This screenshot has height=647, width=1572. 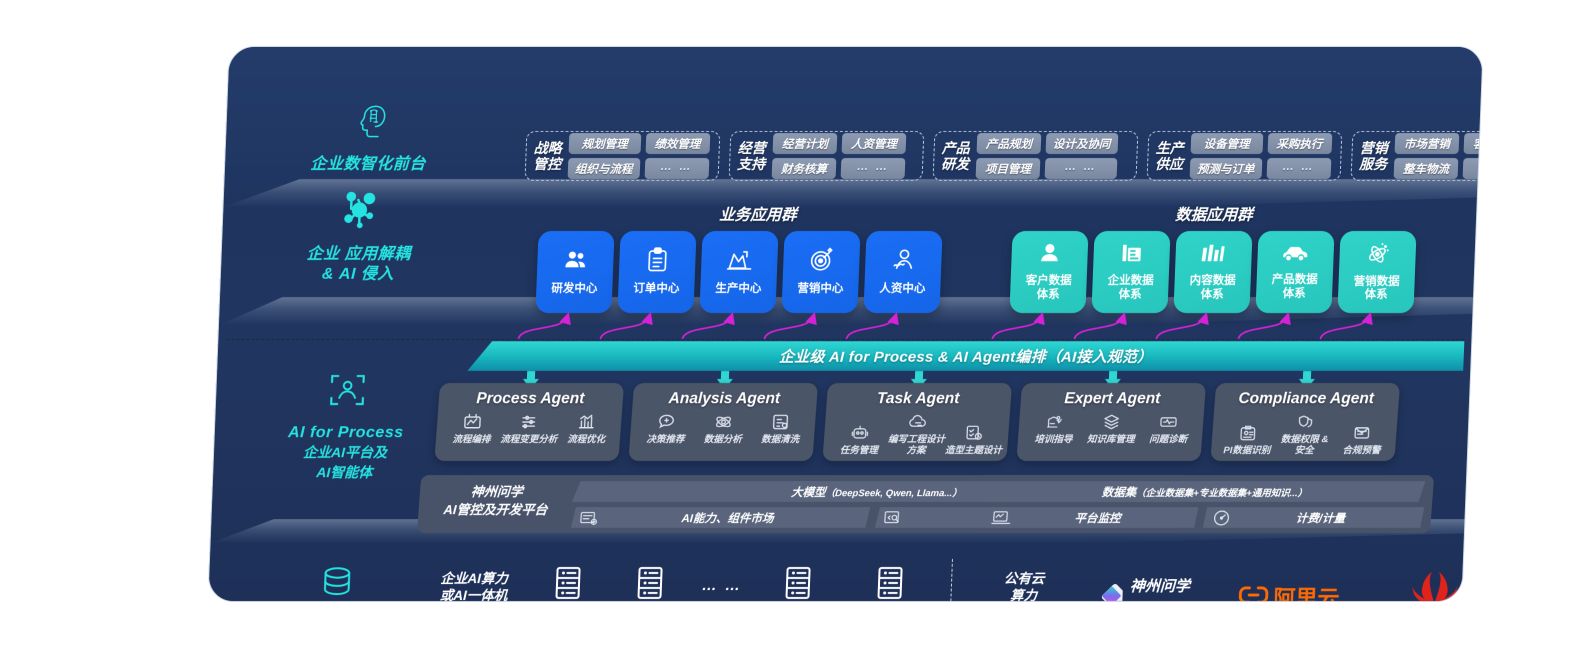 What do you see at coordinates (1009, 143) in the screenshot?
I see `chip: 产品规划` at bounding box center [1009, 143].